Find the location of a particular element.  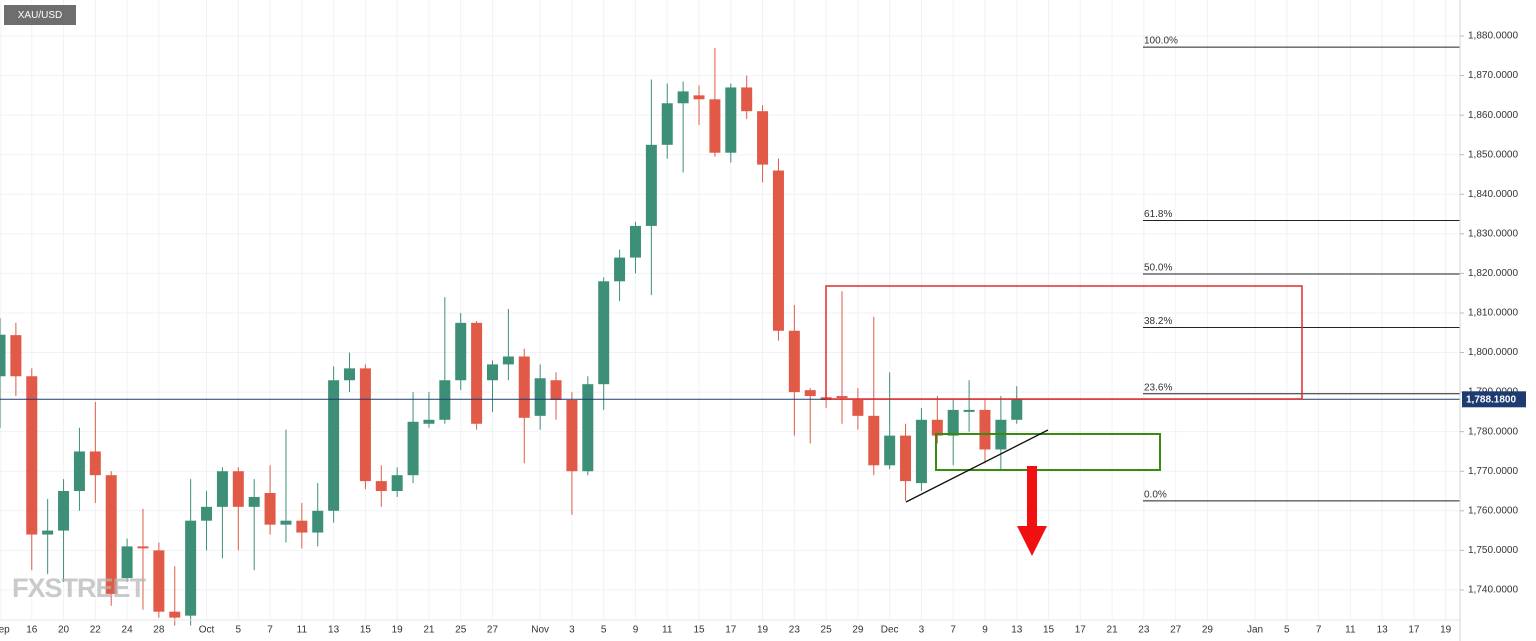

x-tick-label: 20 is located at coordinates (64, 630).